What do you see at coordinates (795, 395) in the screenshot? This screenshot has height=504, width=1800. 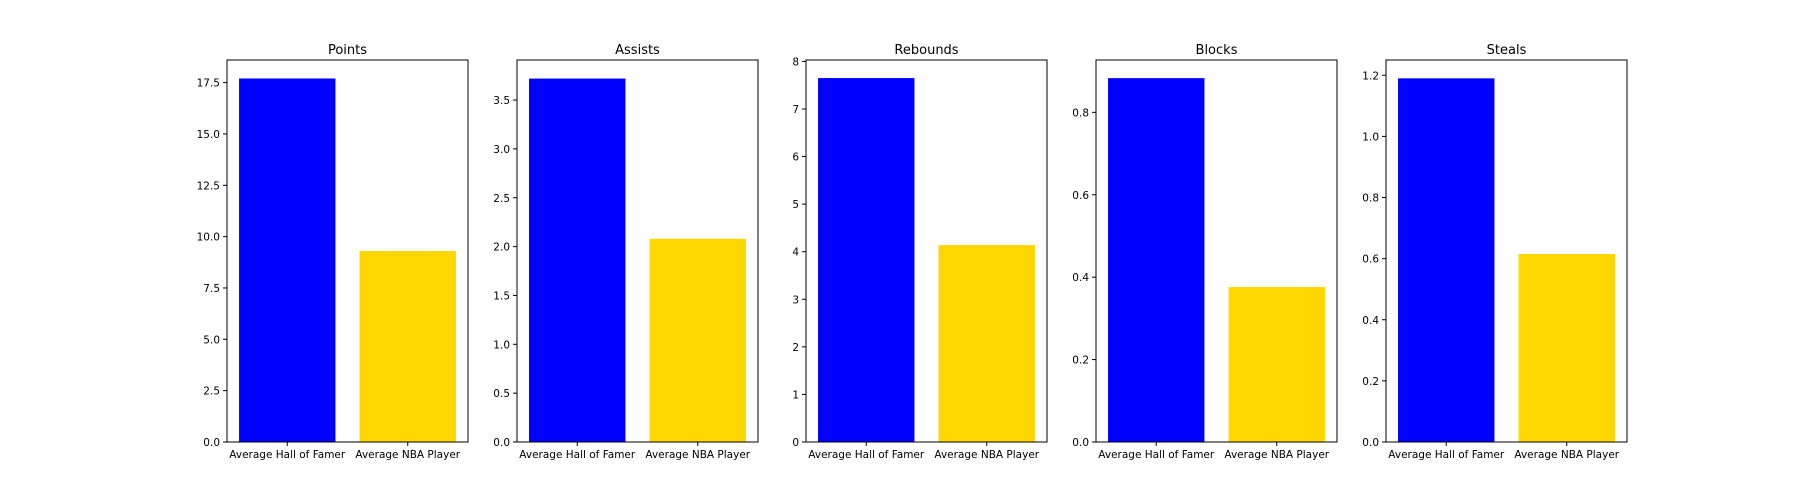 I see `y-tick-label: 1` at bounding box center [795, 395].